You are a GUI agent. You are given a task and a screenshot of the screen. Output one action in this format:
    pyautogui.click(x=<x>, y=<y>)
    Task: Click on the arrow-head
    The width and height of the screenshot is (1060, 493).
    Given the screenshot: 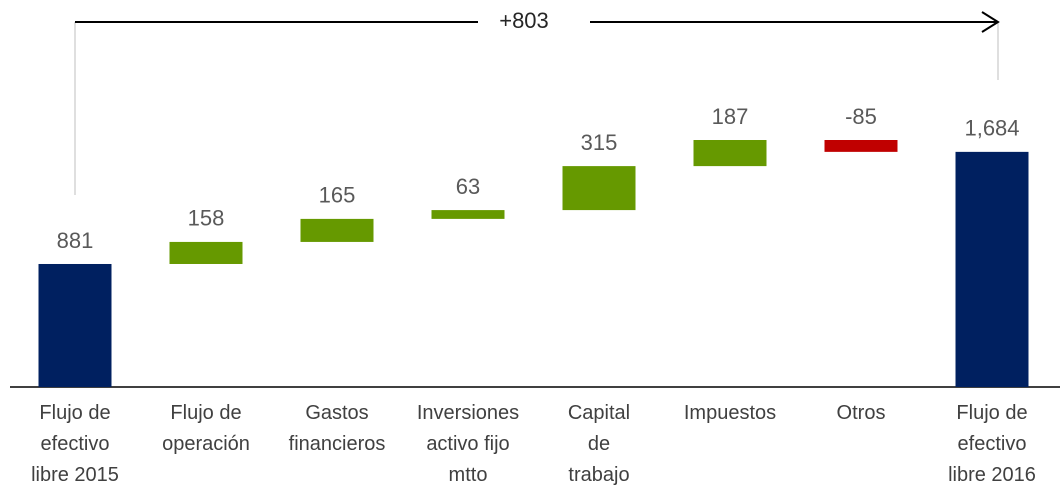 What is the action you would take?
    pyautogui.click(x=990, y=22)
    